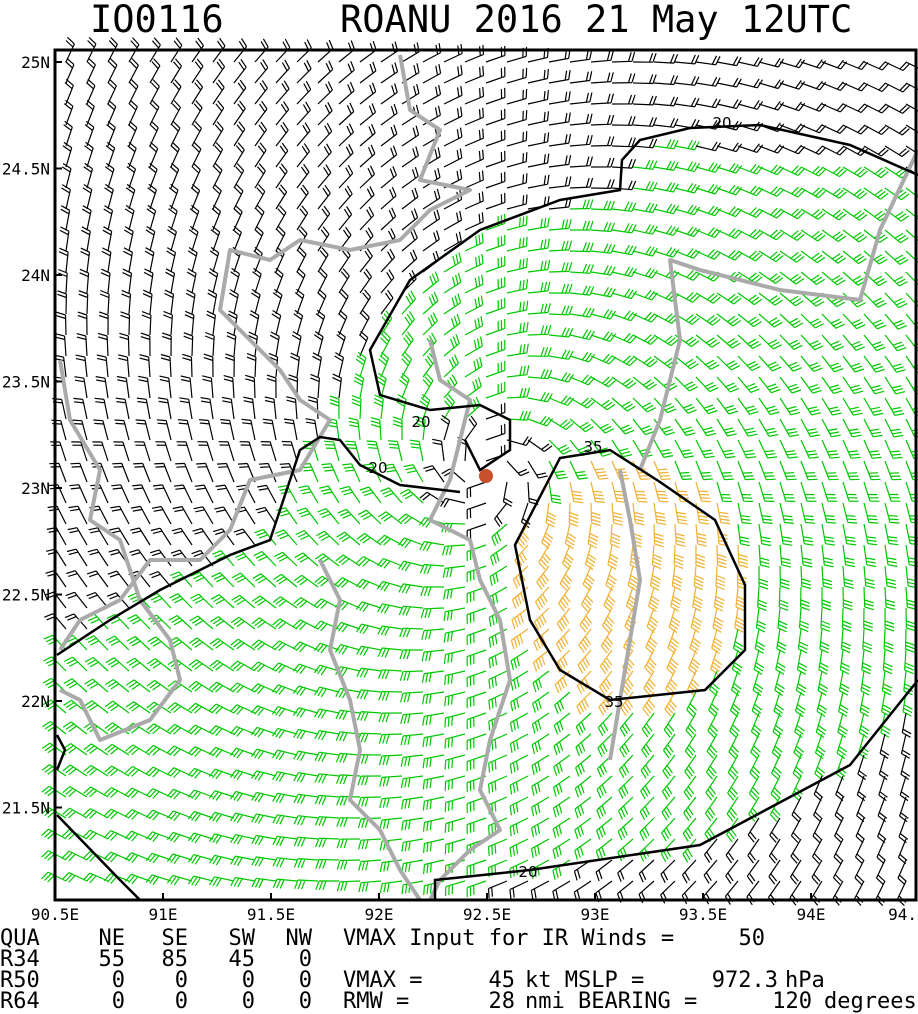 Image resolution: width=918 pixels, height=1014 pixels. Describe the element at coordinates (376, 1001) in the screenshot. I see `table-cell: RMW =` at that location.